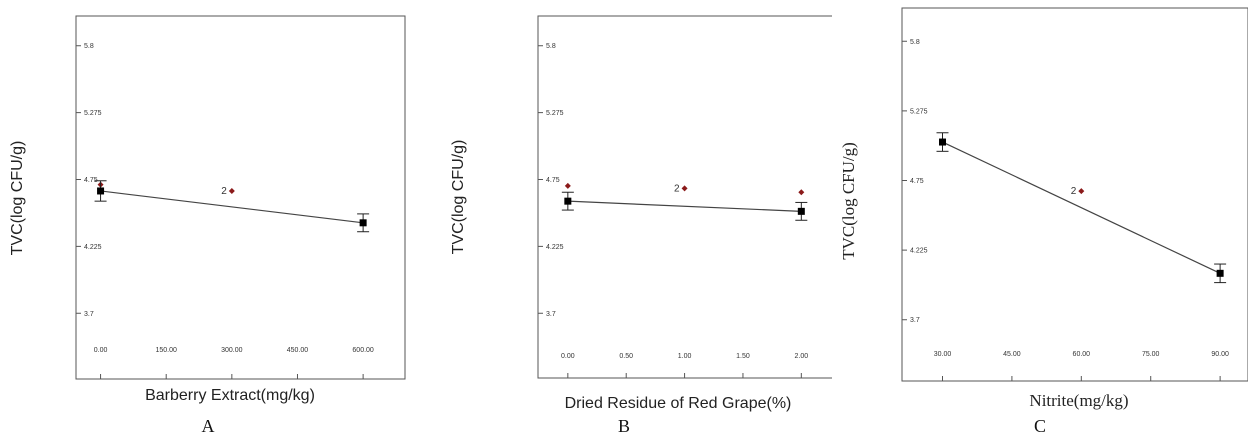 The image size is (1248, 439). What do you see at coordinates (1040, 426) in the screenshot?
I see `panel-label: C` at bounding box center [1040, 426].